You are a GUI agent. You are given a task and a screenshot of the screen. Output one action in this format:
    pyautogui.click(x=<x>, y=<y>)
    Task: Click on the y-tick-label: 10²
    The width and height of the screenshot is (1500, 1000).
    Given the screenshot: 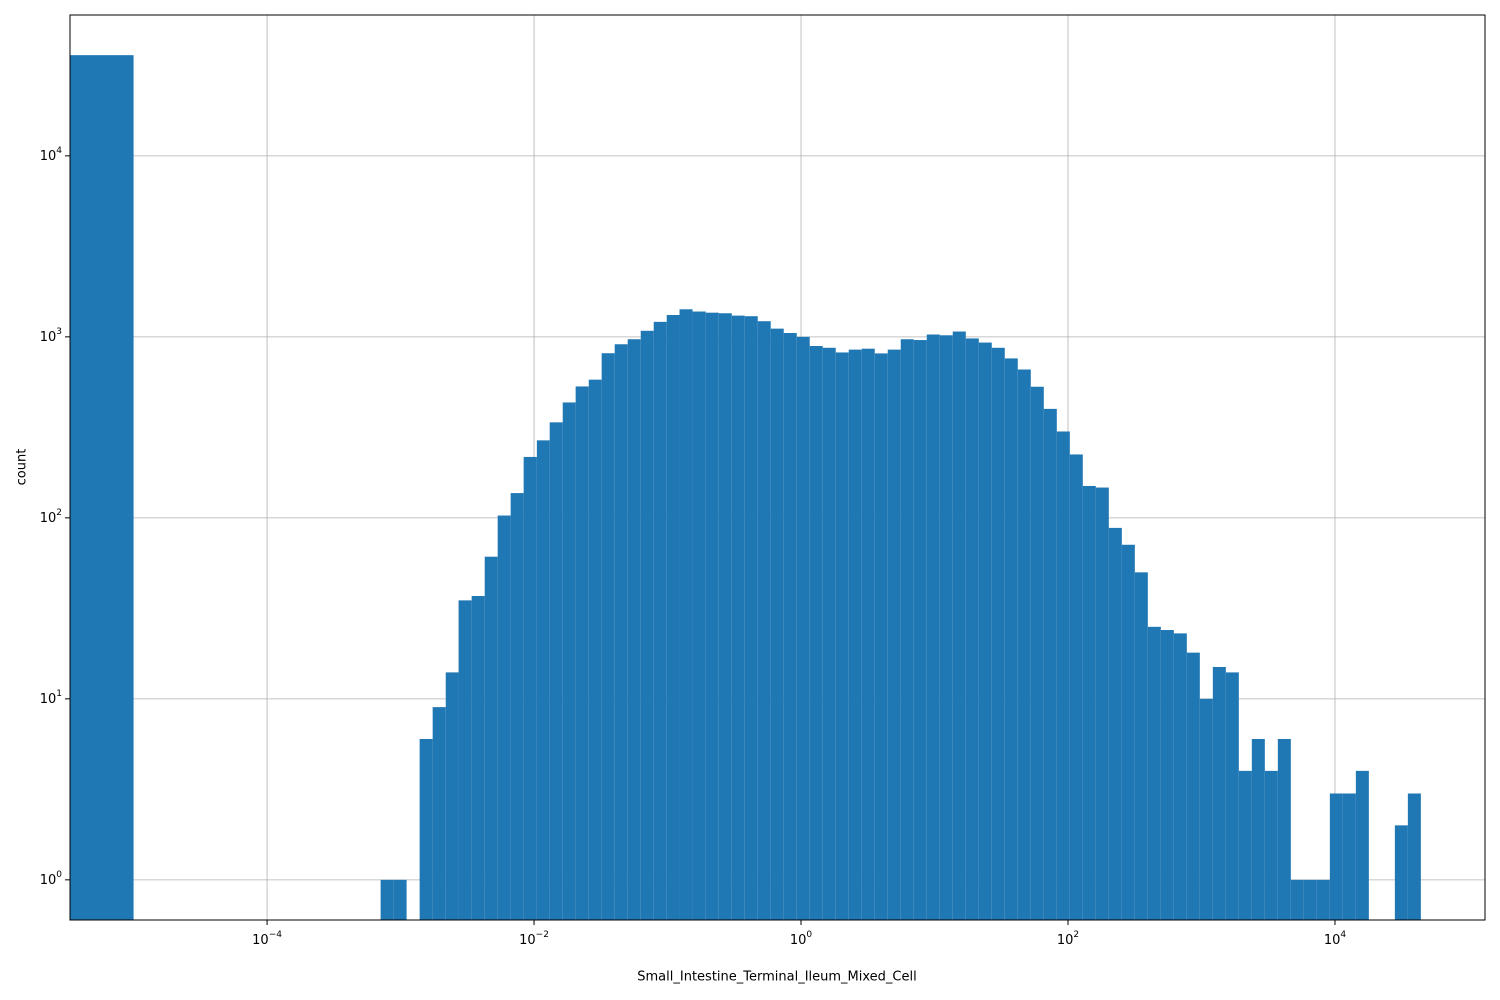 What is the action you would take?
    pyautogui.click(x=51, y=516)
    